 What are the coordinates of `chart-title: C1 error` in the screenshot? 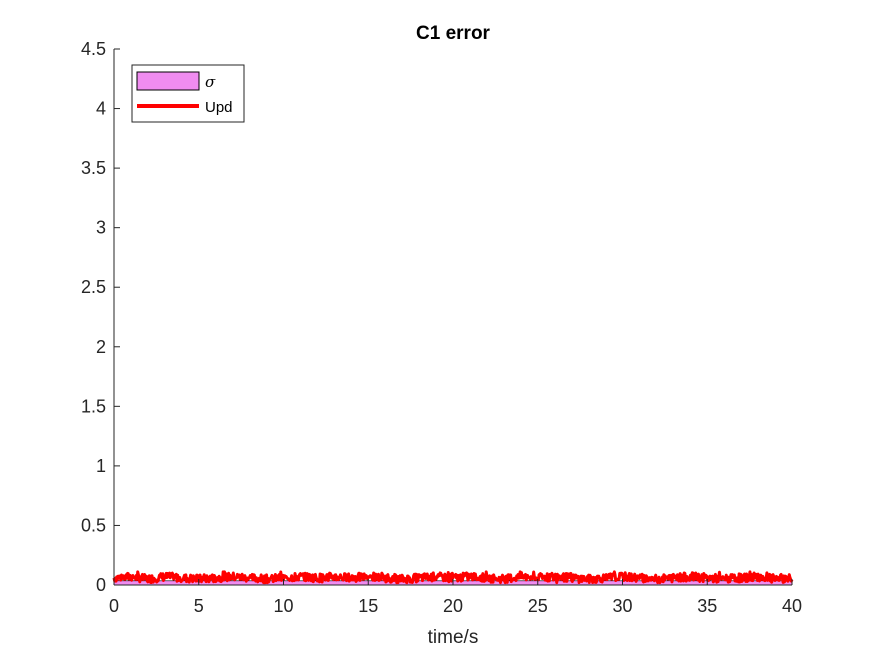 It's located at (453, 33).